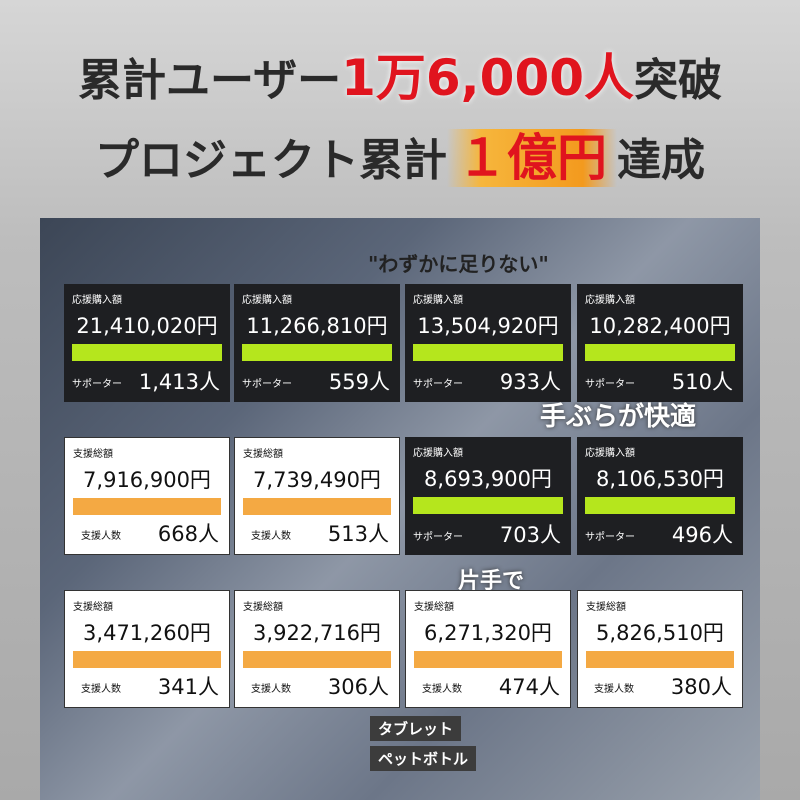 The height and width of the screenshot is (800, 800). What do you see at coordinates (317, 633) in the screenshot?
I see `amount-value: 3,922,716円` at bounding box center [317, 633].